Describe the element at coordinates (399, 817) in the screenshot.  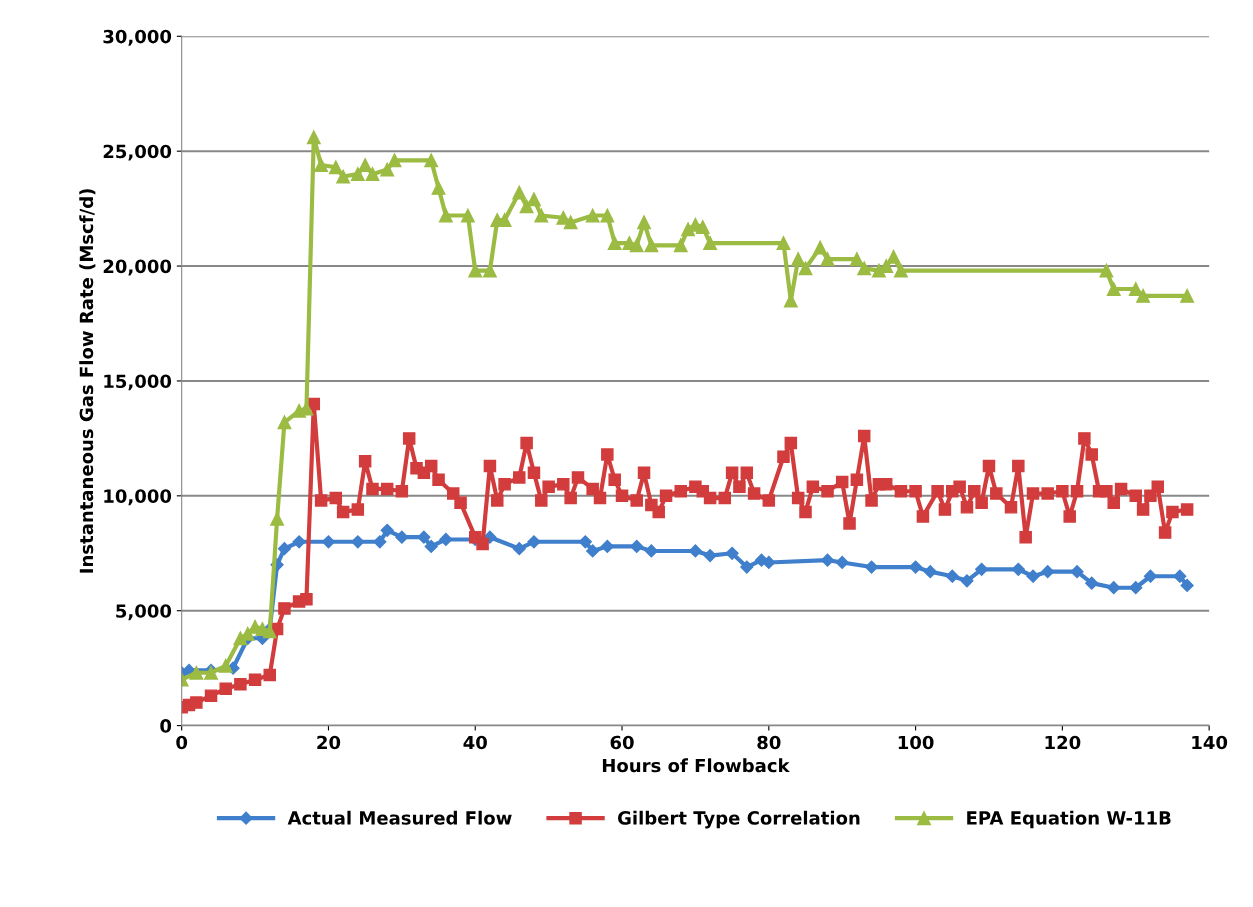
I see `legend-label: Actual Measured Flow` at that location.